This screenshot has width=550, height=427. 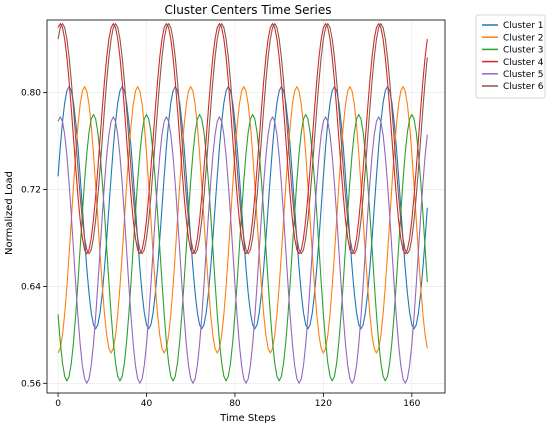 What do you see at coordinates (147, 404) in the screenshot?
I see `x-tick-label-1: 40` at bounding box center [147, 404].